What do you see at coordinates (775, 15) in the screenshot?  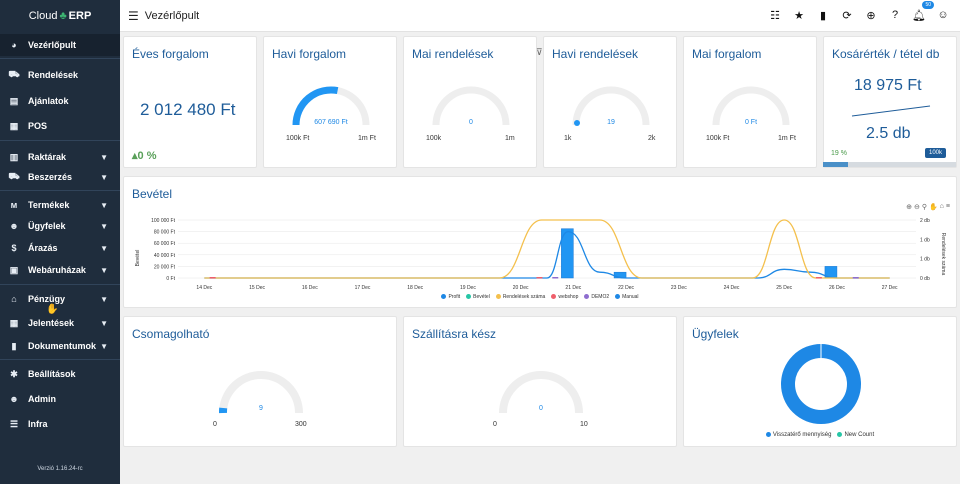 I see `checklist-icon: ☷` at bounding box center [775, 15].